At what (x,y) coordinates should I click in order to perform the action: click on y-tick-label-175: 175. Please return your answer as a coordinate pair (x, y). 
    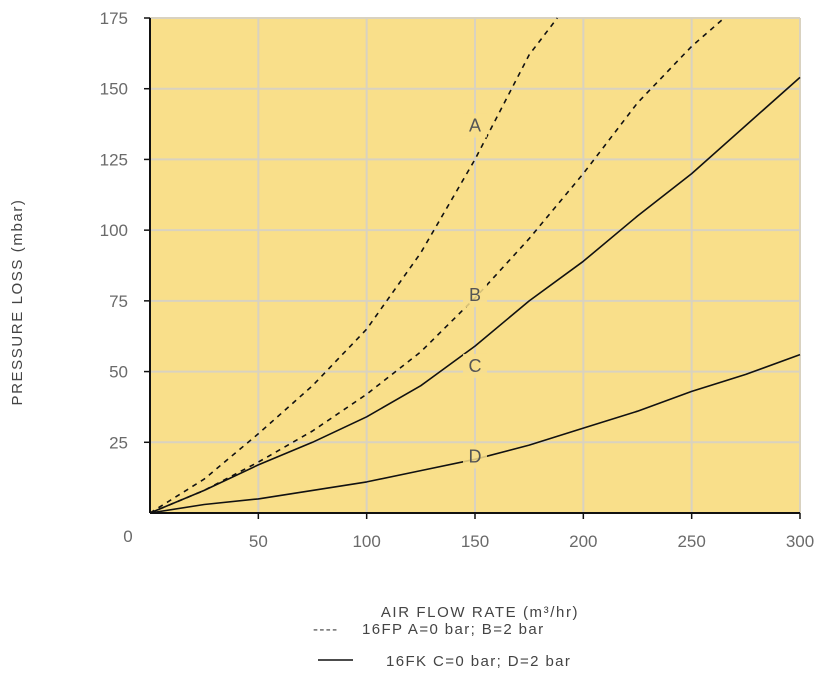
    Looking at the image, I should click on (114, 18).